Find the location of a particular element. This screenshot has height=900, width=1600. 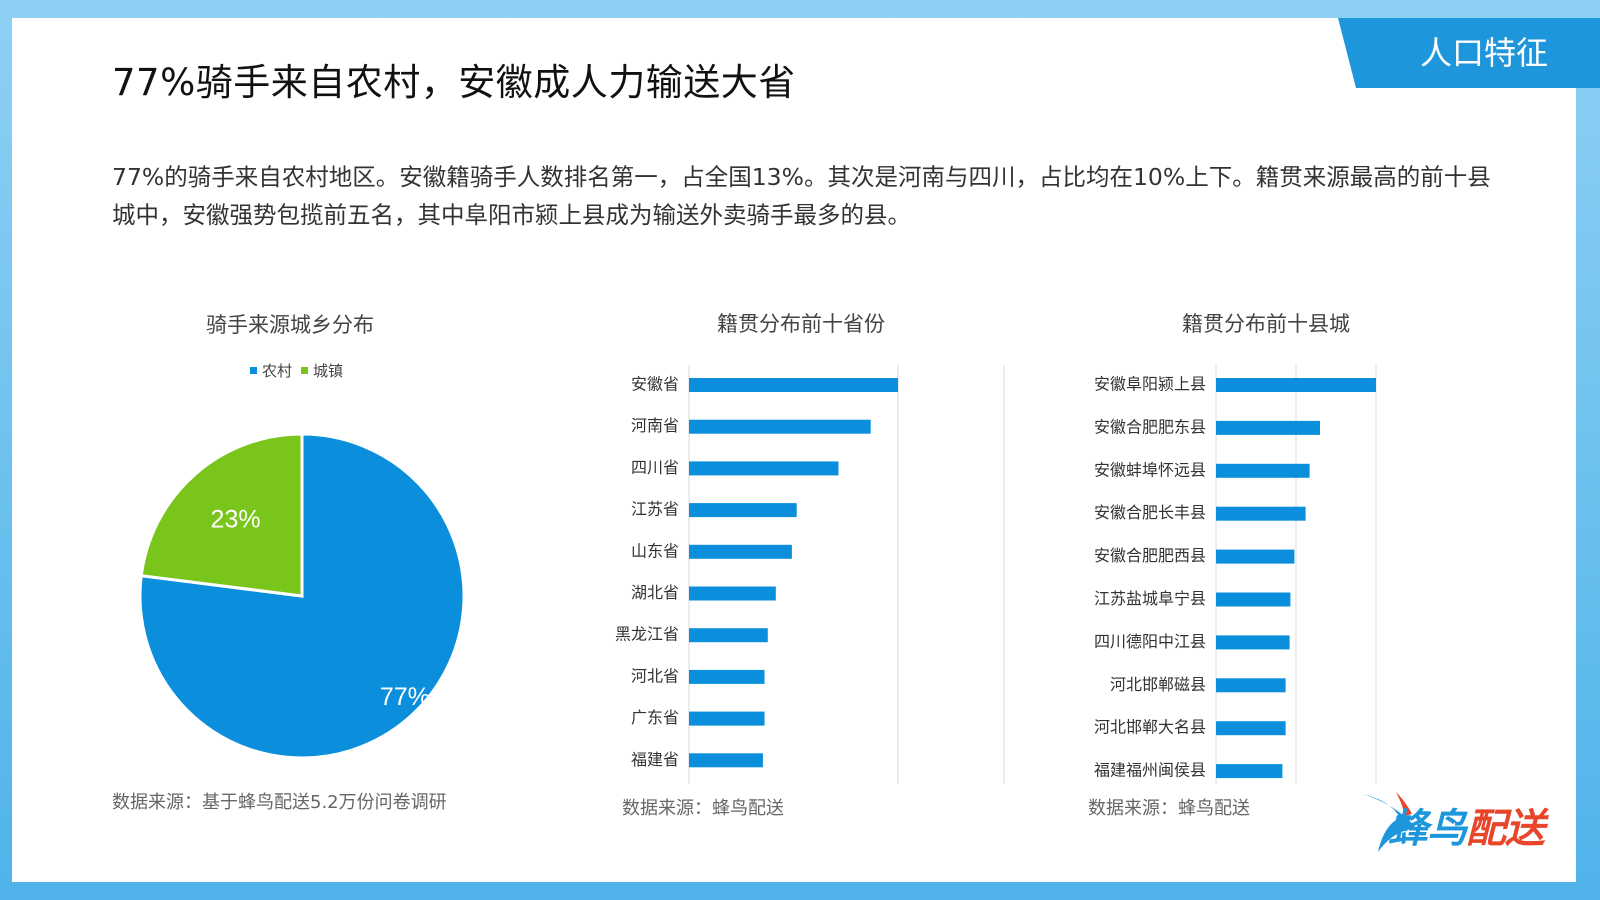

legend-swatch-town is located at coordinates (305, 370).